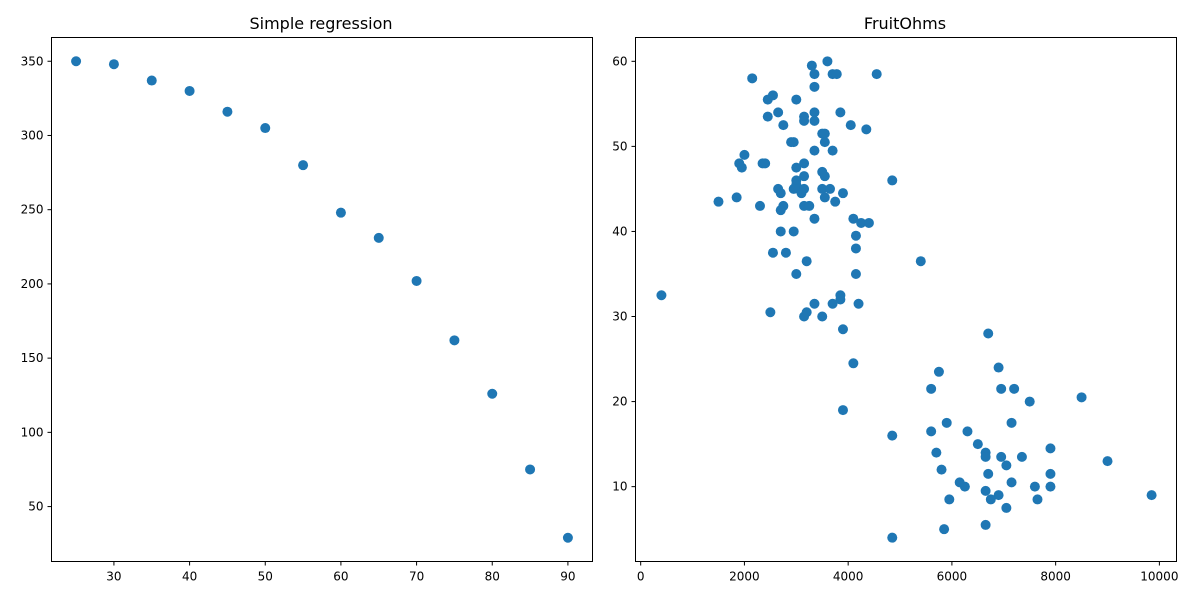  I want to click on x-tick-label: 6000, so click(952, 577).